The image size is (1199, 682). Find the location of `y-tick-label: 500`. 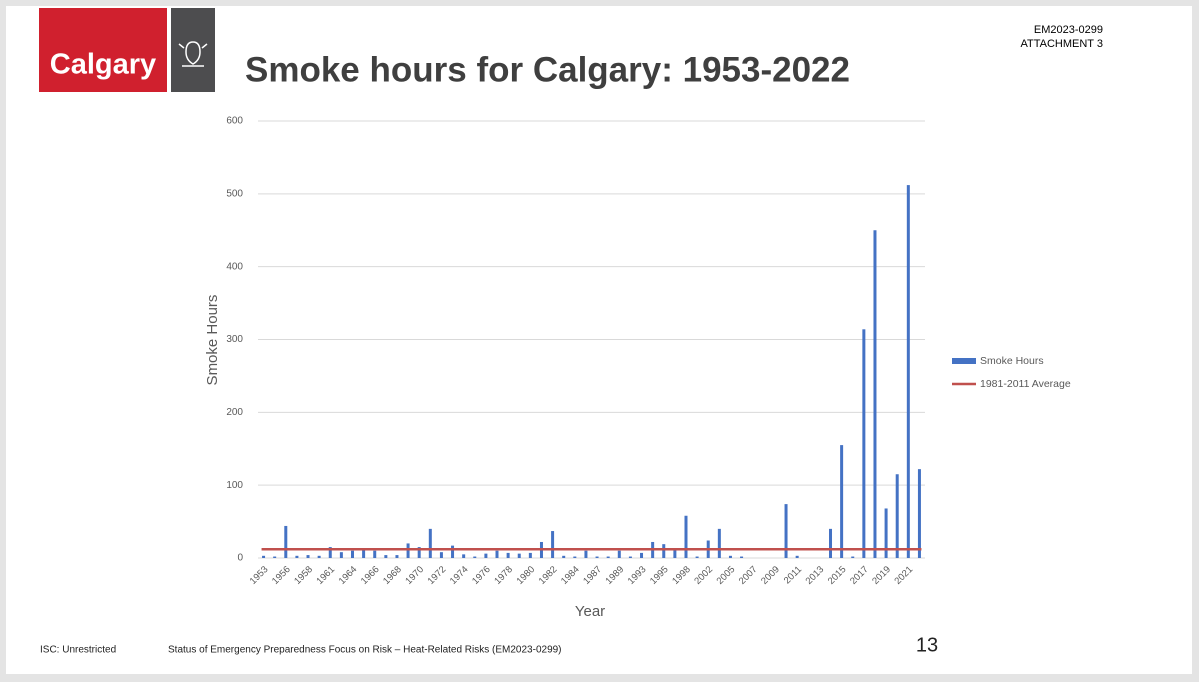

y-tick-label: 500 is located at coordinates (234, 193).